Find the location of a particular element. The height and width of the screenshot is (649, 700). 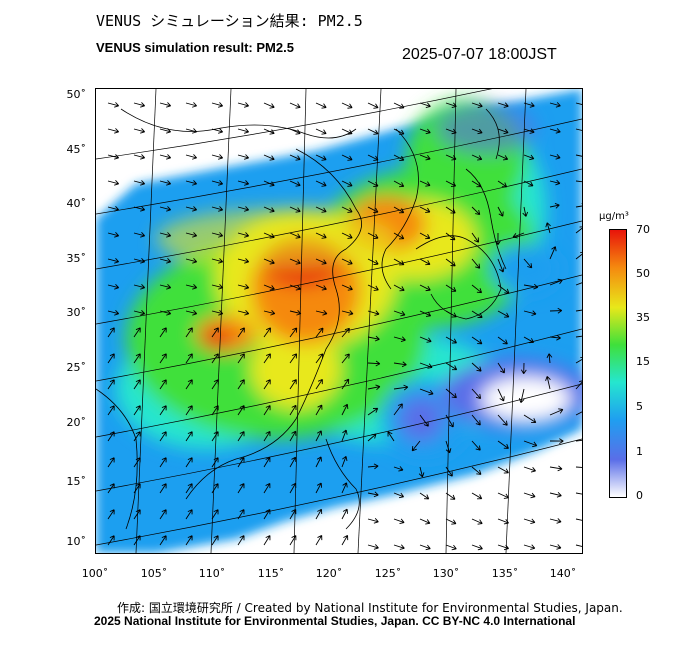

colorbar-unit: μg/m³ is located at coordinates (614, 216).